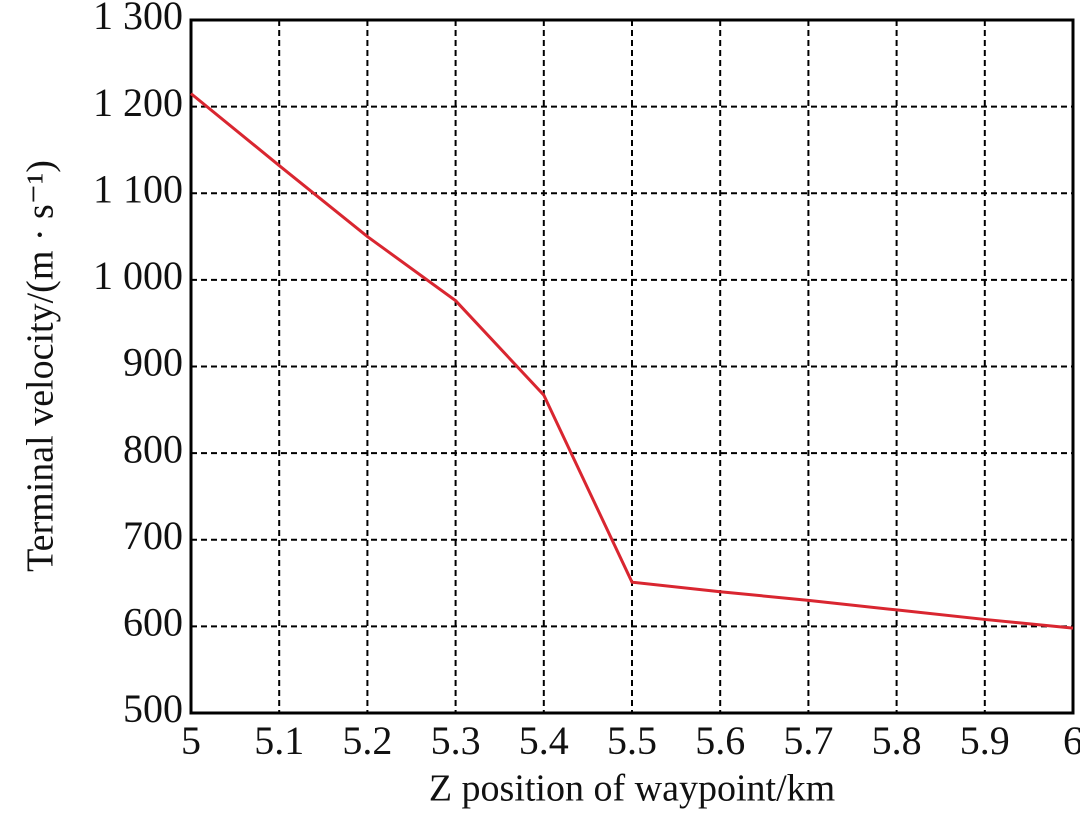  I want to click on x-tick-label: 5.7, so click(808, 740).